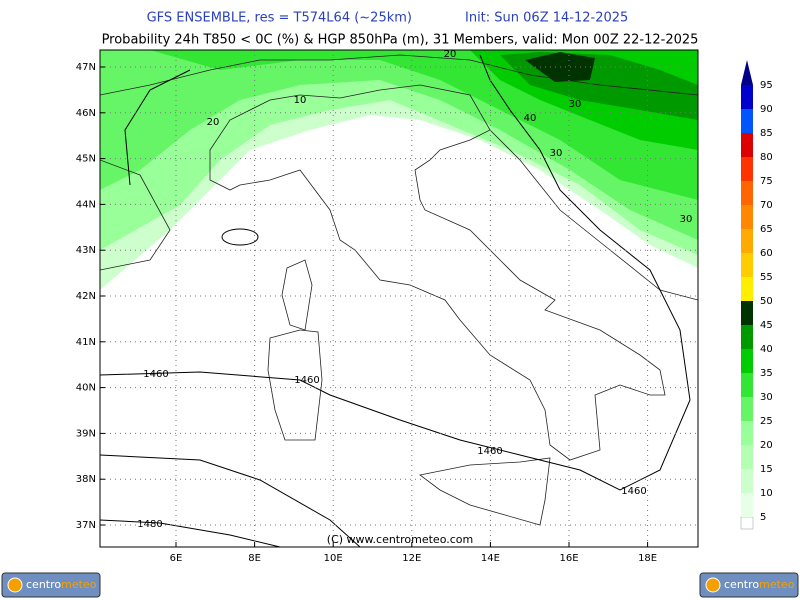 This screenshot has width=800, height=600. I want to click on logo-left: centrometeo, so click(51, 585).